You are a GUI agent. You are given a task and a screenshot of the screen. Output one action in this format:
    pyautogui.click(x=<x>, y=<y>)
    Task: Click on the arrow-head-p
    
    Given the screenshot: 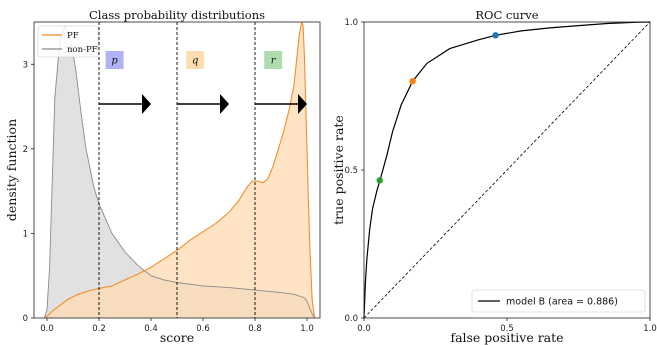 What is the action you would take?
    pyautogui.click(x=146, y=104)
    